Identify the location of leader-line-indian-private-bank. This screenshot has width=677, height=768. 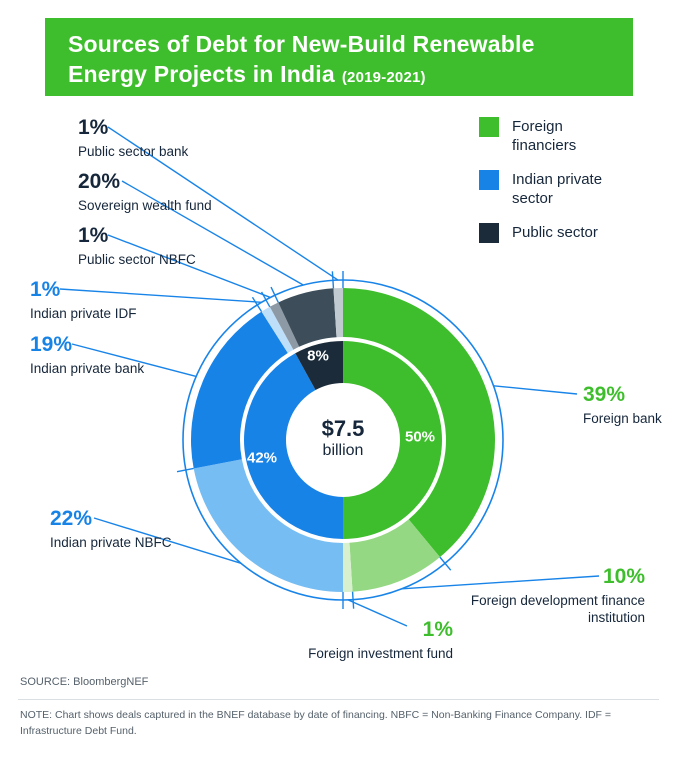
(134, 360).